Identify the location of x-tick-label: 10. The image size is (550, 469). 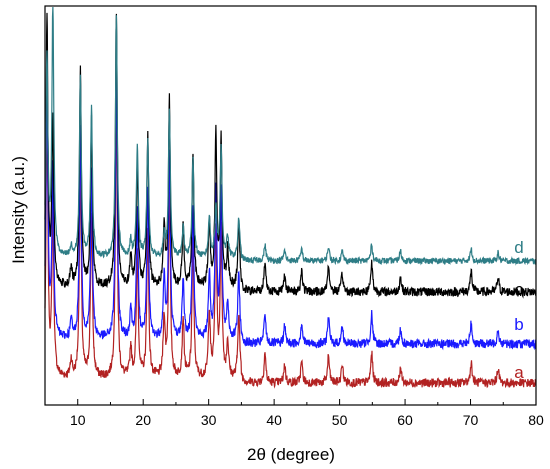
(78, 420).